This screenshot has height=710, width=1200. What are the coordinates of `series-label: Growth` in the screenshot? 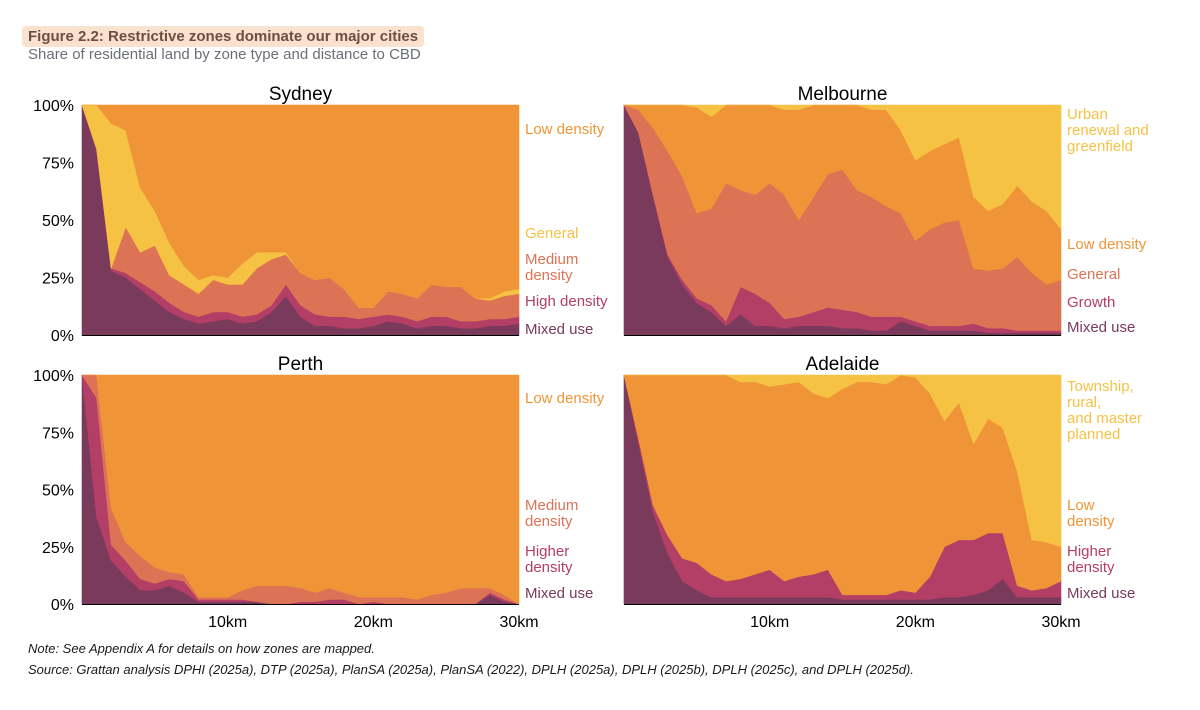 It's located at (1091, 302).